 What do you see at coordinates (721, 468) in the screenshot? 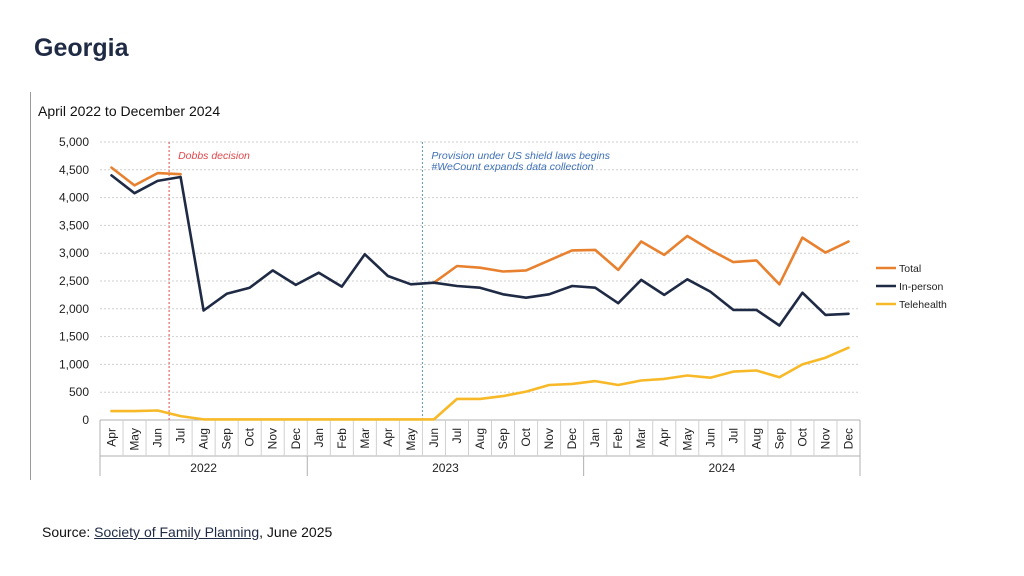
I see `year-label: 2024` at bounding box center [721, 468].